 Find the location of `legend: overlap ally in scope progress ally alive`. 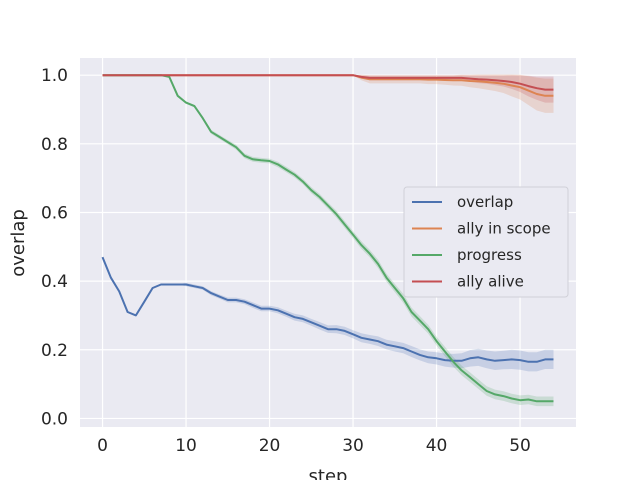

legend: overlap ally in scope progress ally alive is located at coordinates (486, 242).